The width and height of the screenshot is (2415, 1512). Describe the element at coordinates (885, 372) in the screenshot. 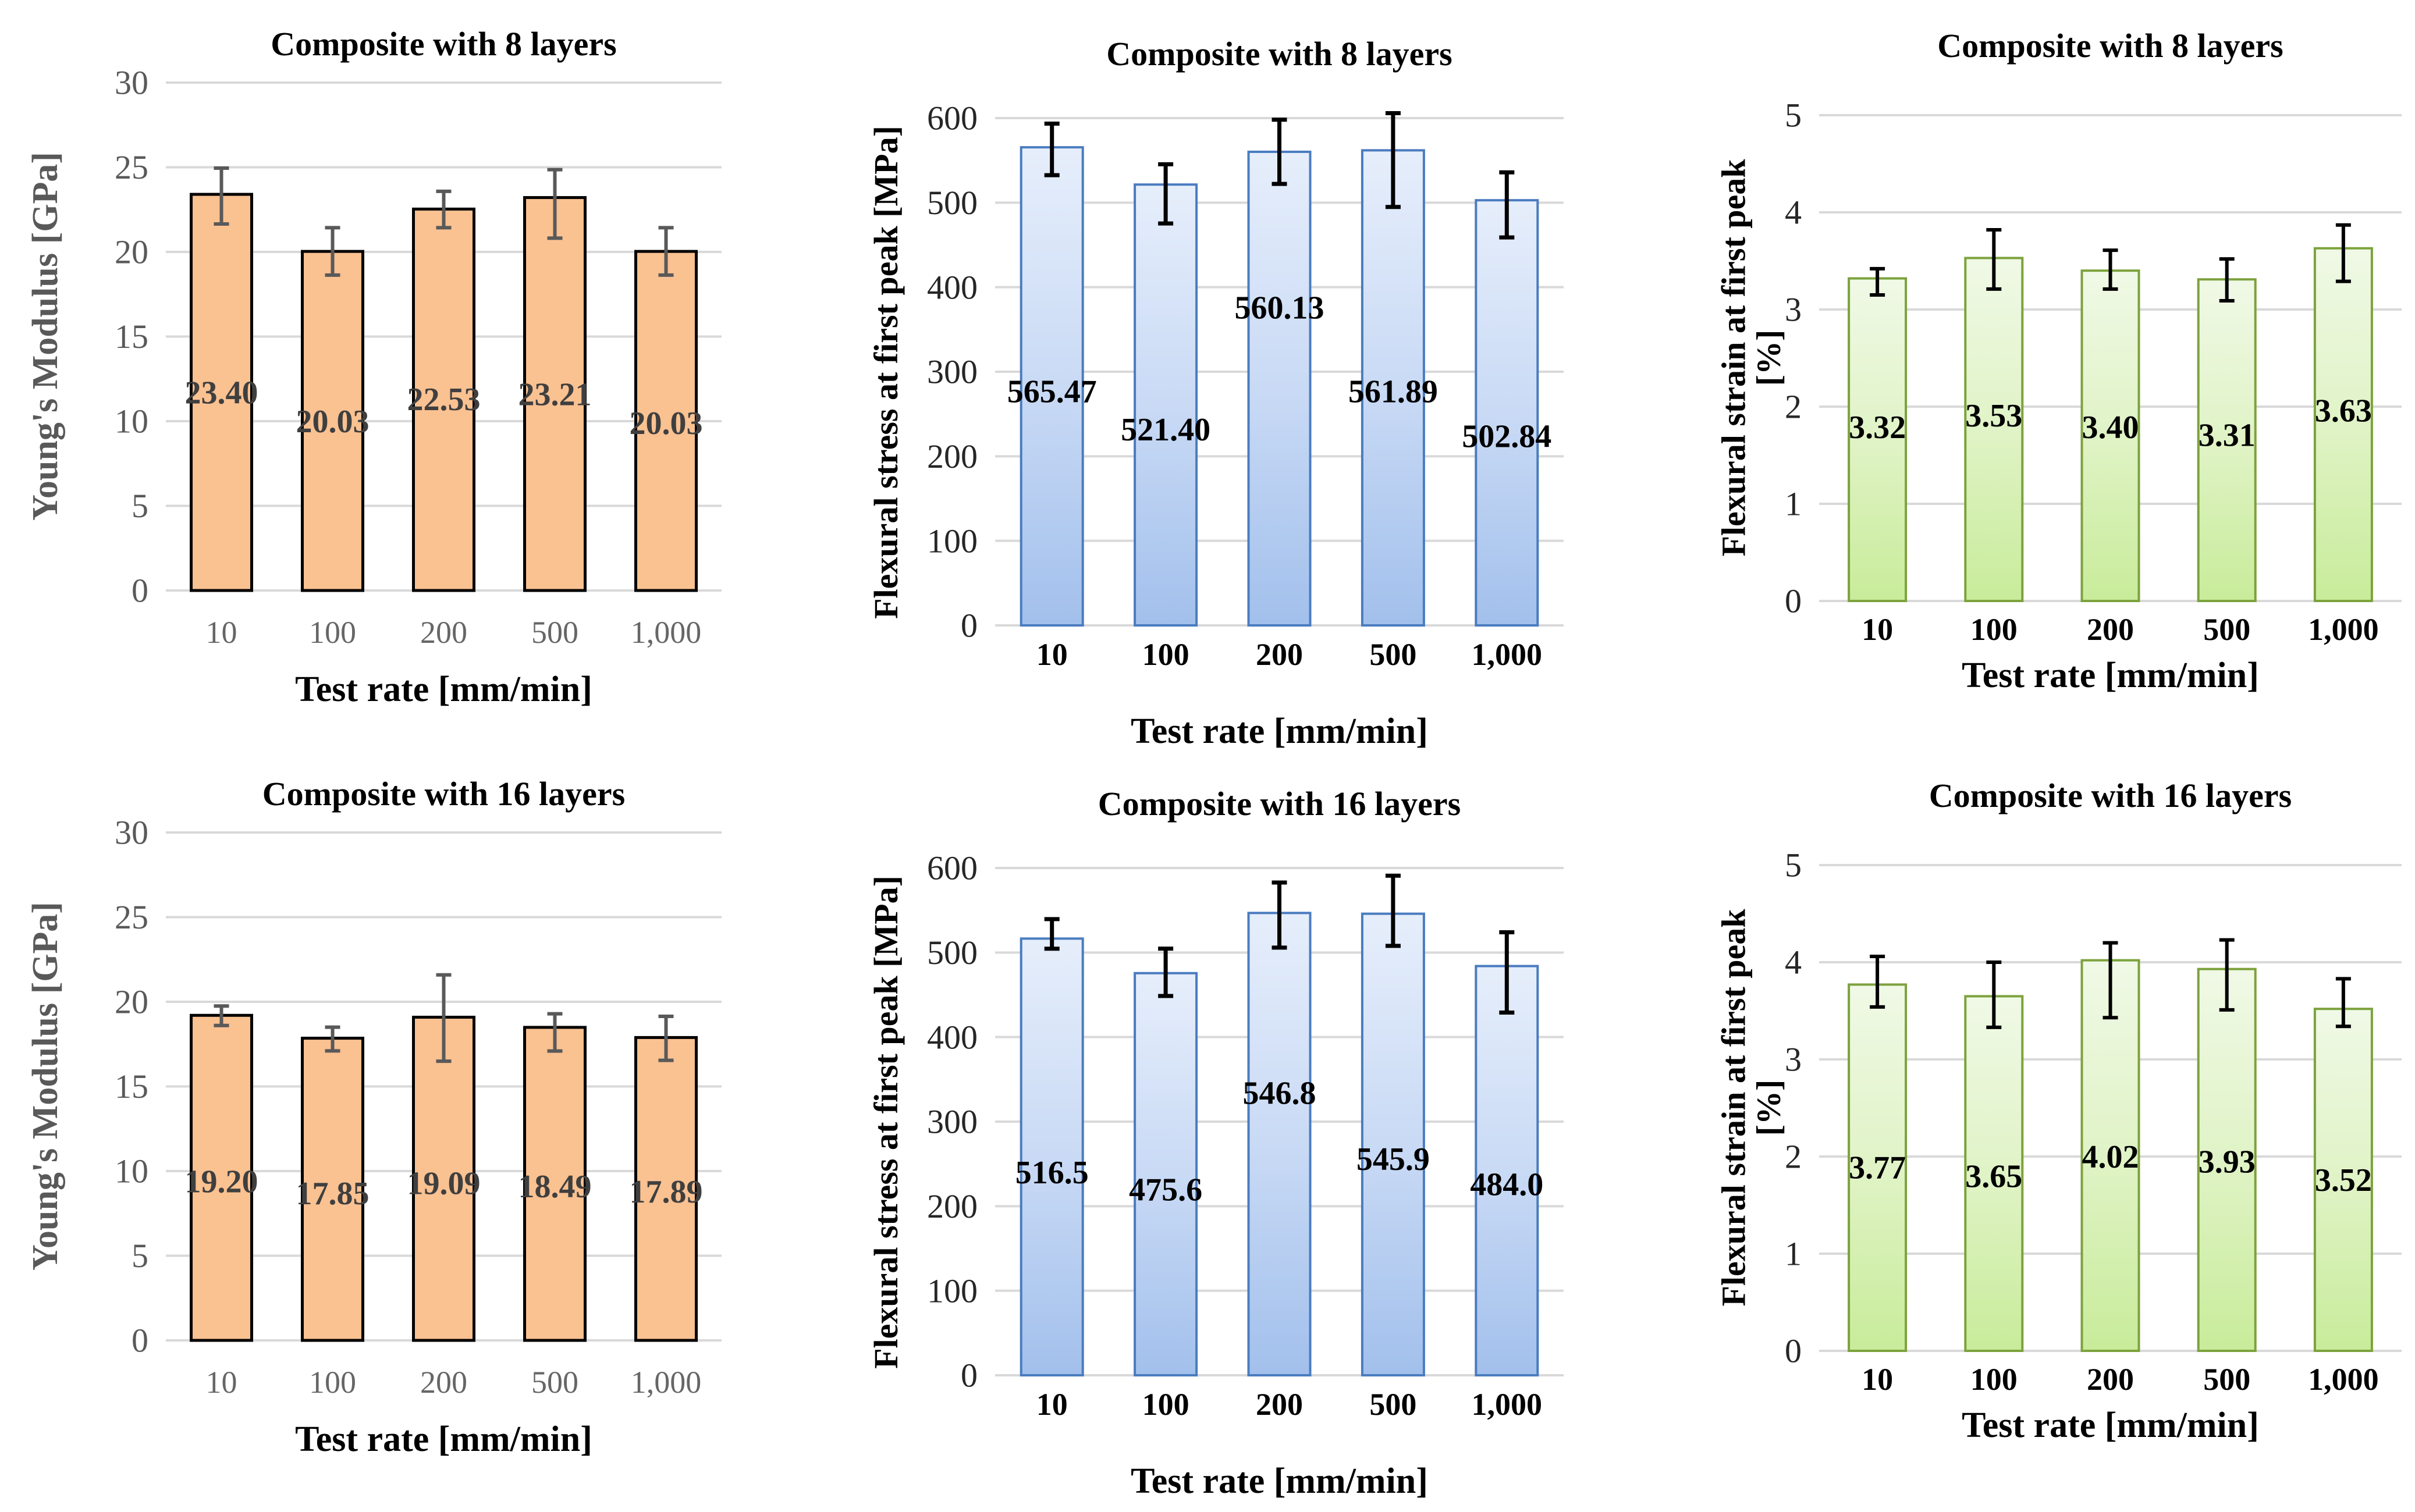

I see `y-axis-title-line: Flexural stress at first peak [MPa]` at that location.